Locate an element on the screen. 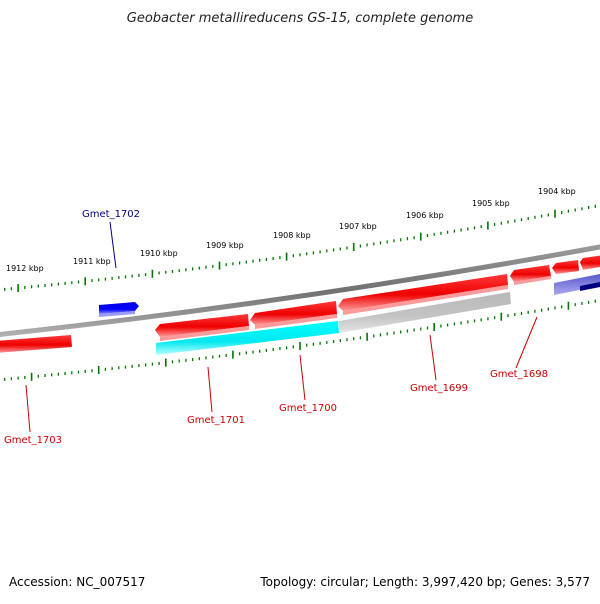 This screenshot has height=604, width=600. gene-lavender is located at coordinates (577, 284).